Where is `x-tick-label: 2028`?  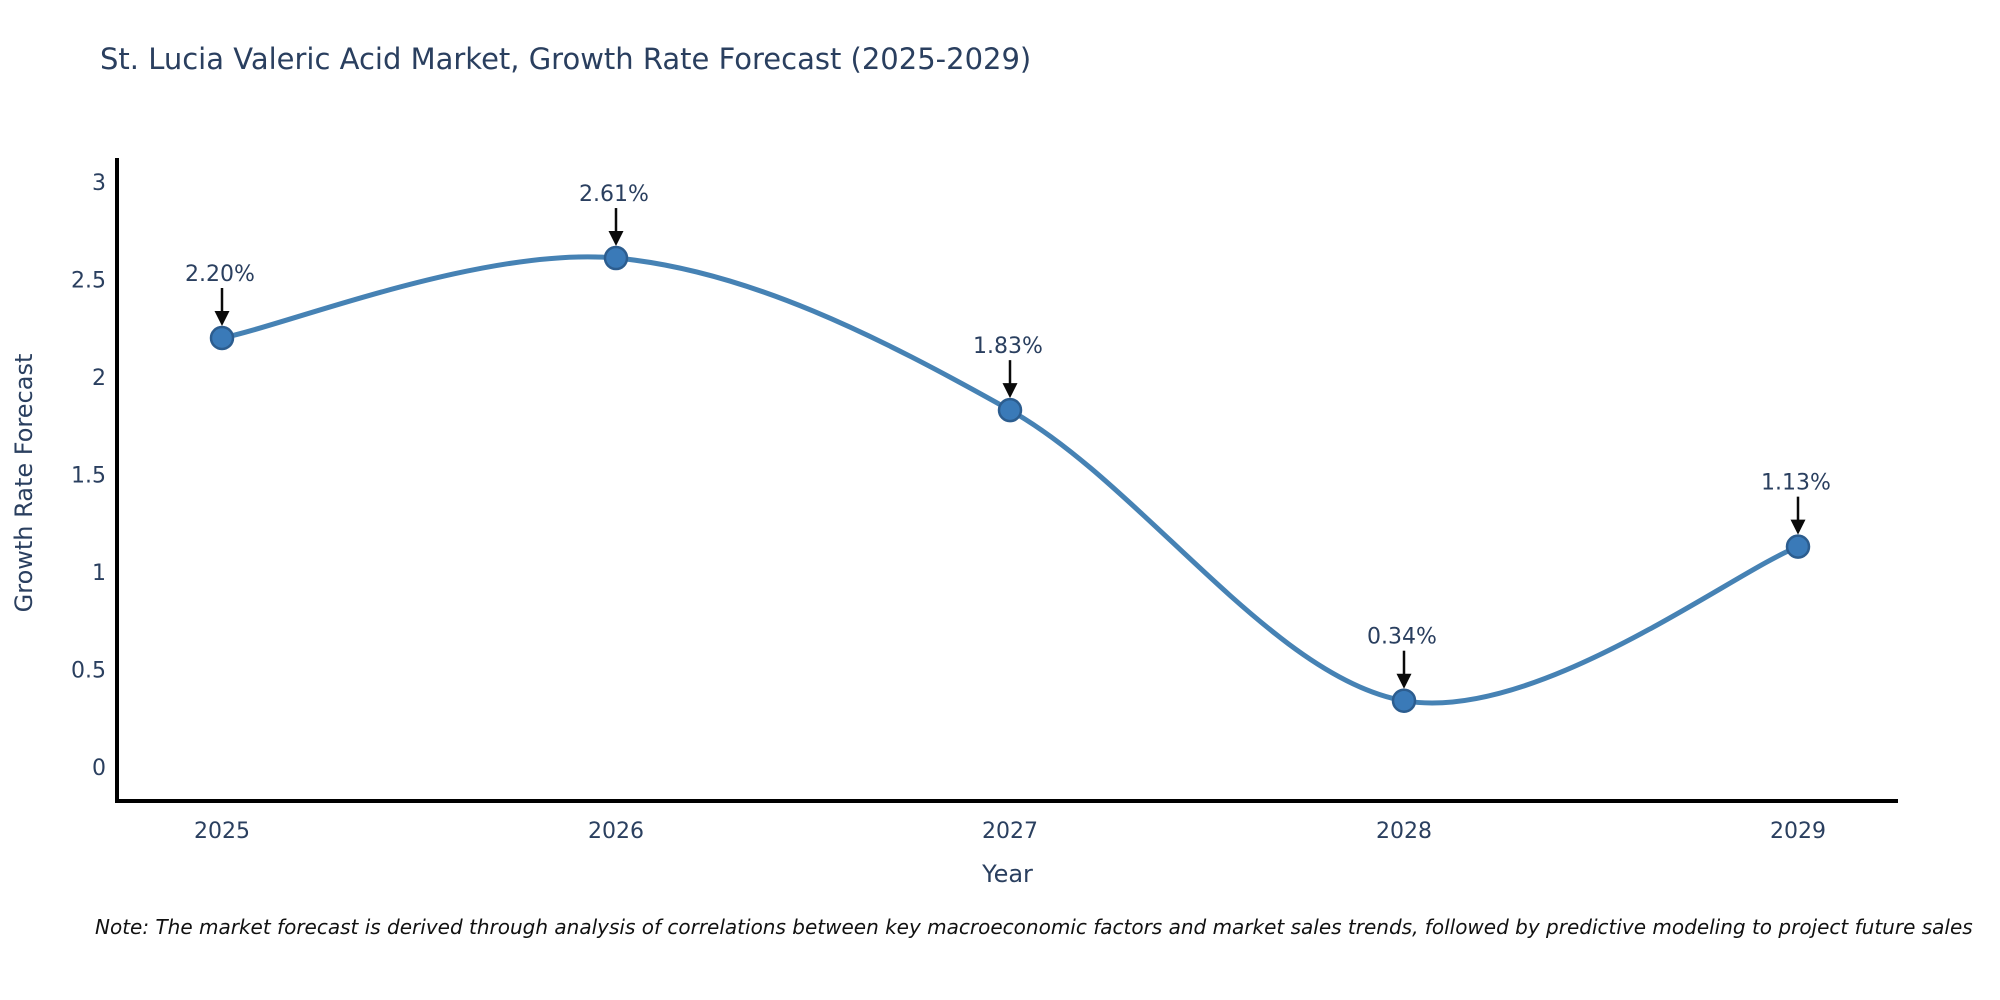
x-tick-label: 2028 is located at coordinates (1404, 831).